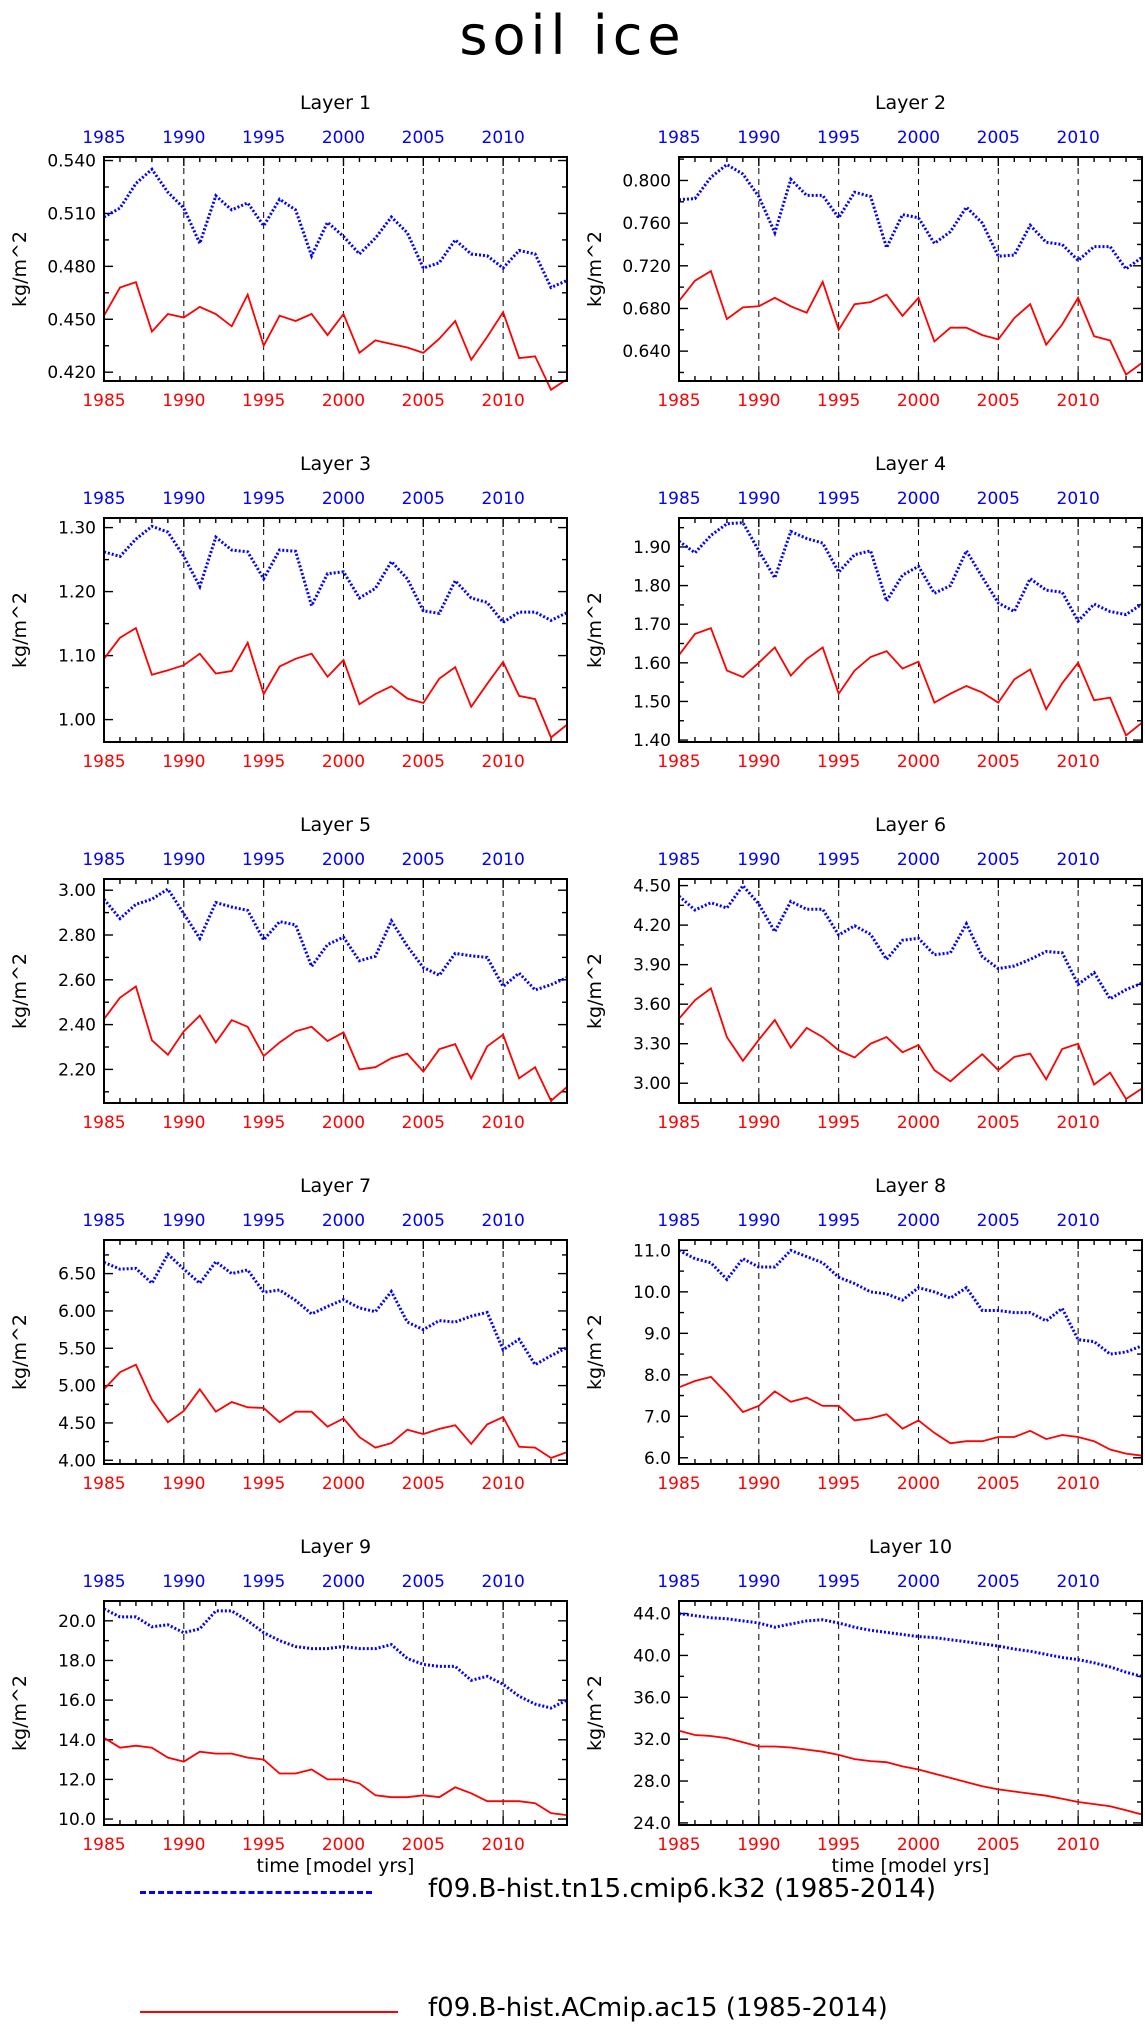 This screenshot has height=2028, width=1145. Describe the element at coordinates (758, 499) in the screenshot. I see `layer4-top-tick-label-1990: 1990` at that location.